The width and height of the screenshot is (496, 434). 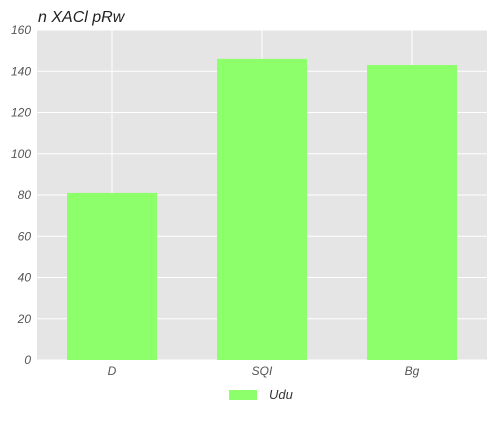 What do you see at coordinates (21, 154) in the screenshot?
I see `y-tick-label: 100` at bounding box center [21, 154].